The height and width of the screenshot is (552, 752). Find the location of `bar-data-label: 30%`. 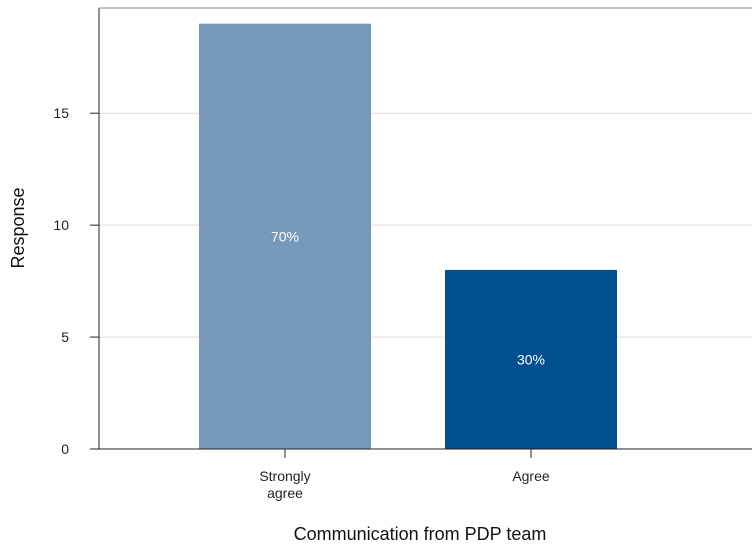

bar-data-label: 30% is located at coordinates (531, 359).